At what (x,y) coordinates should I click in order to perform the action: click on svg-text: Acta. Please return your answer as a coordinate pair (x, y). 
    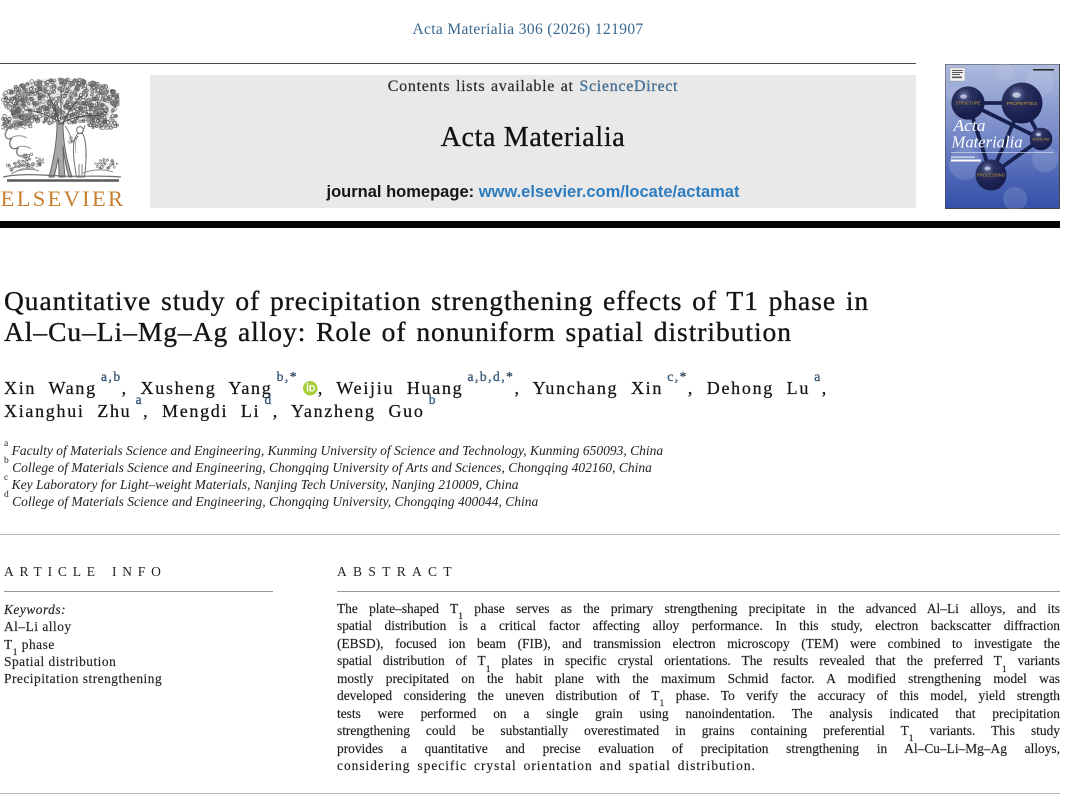
    Looking at the image, I should click on (968, 125).